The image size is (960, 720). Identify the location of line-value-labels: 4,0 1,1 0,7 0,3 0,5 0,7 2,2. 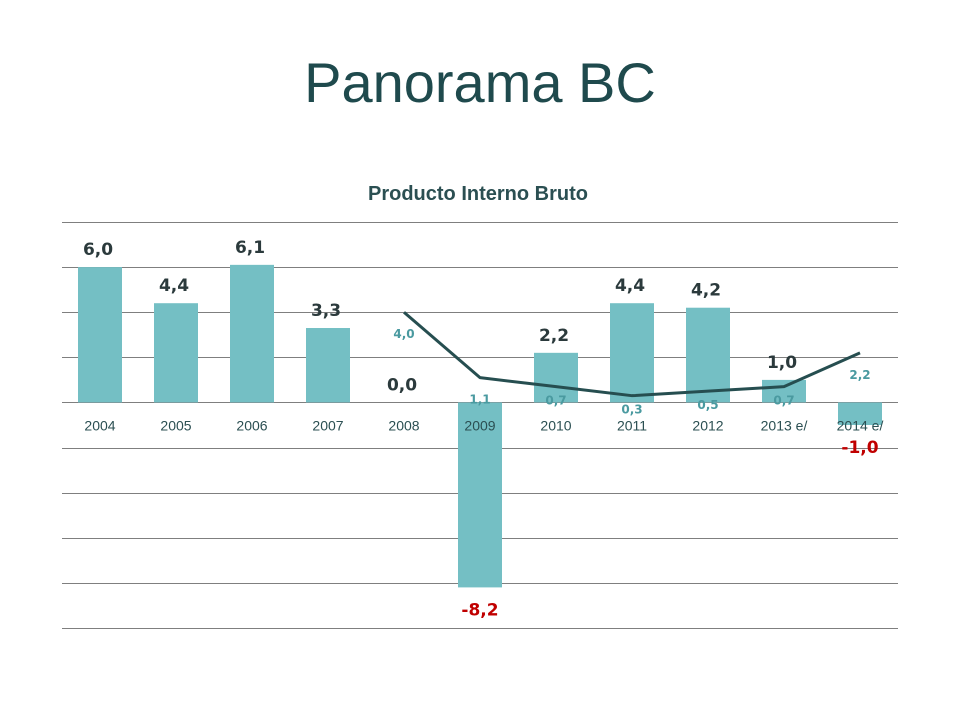
(631, 371).